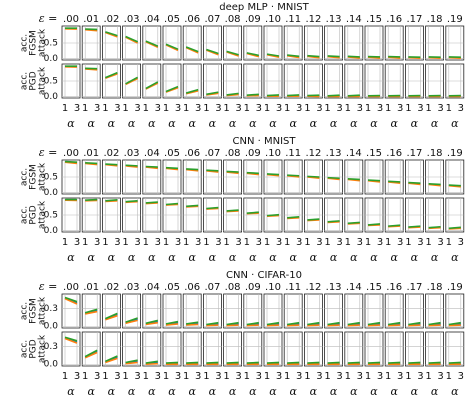 Image resolution: width=474 pixels, height=402 pixels. Describe the element at coordinates (435, 153) in the screenshot. I see `epsilon-value: .18` at that location.